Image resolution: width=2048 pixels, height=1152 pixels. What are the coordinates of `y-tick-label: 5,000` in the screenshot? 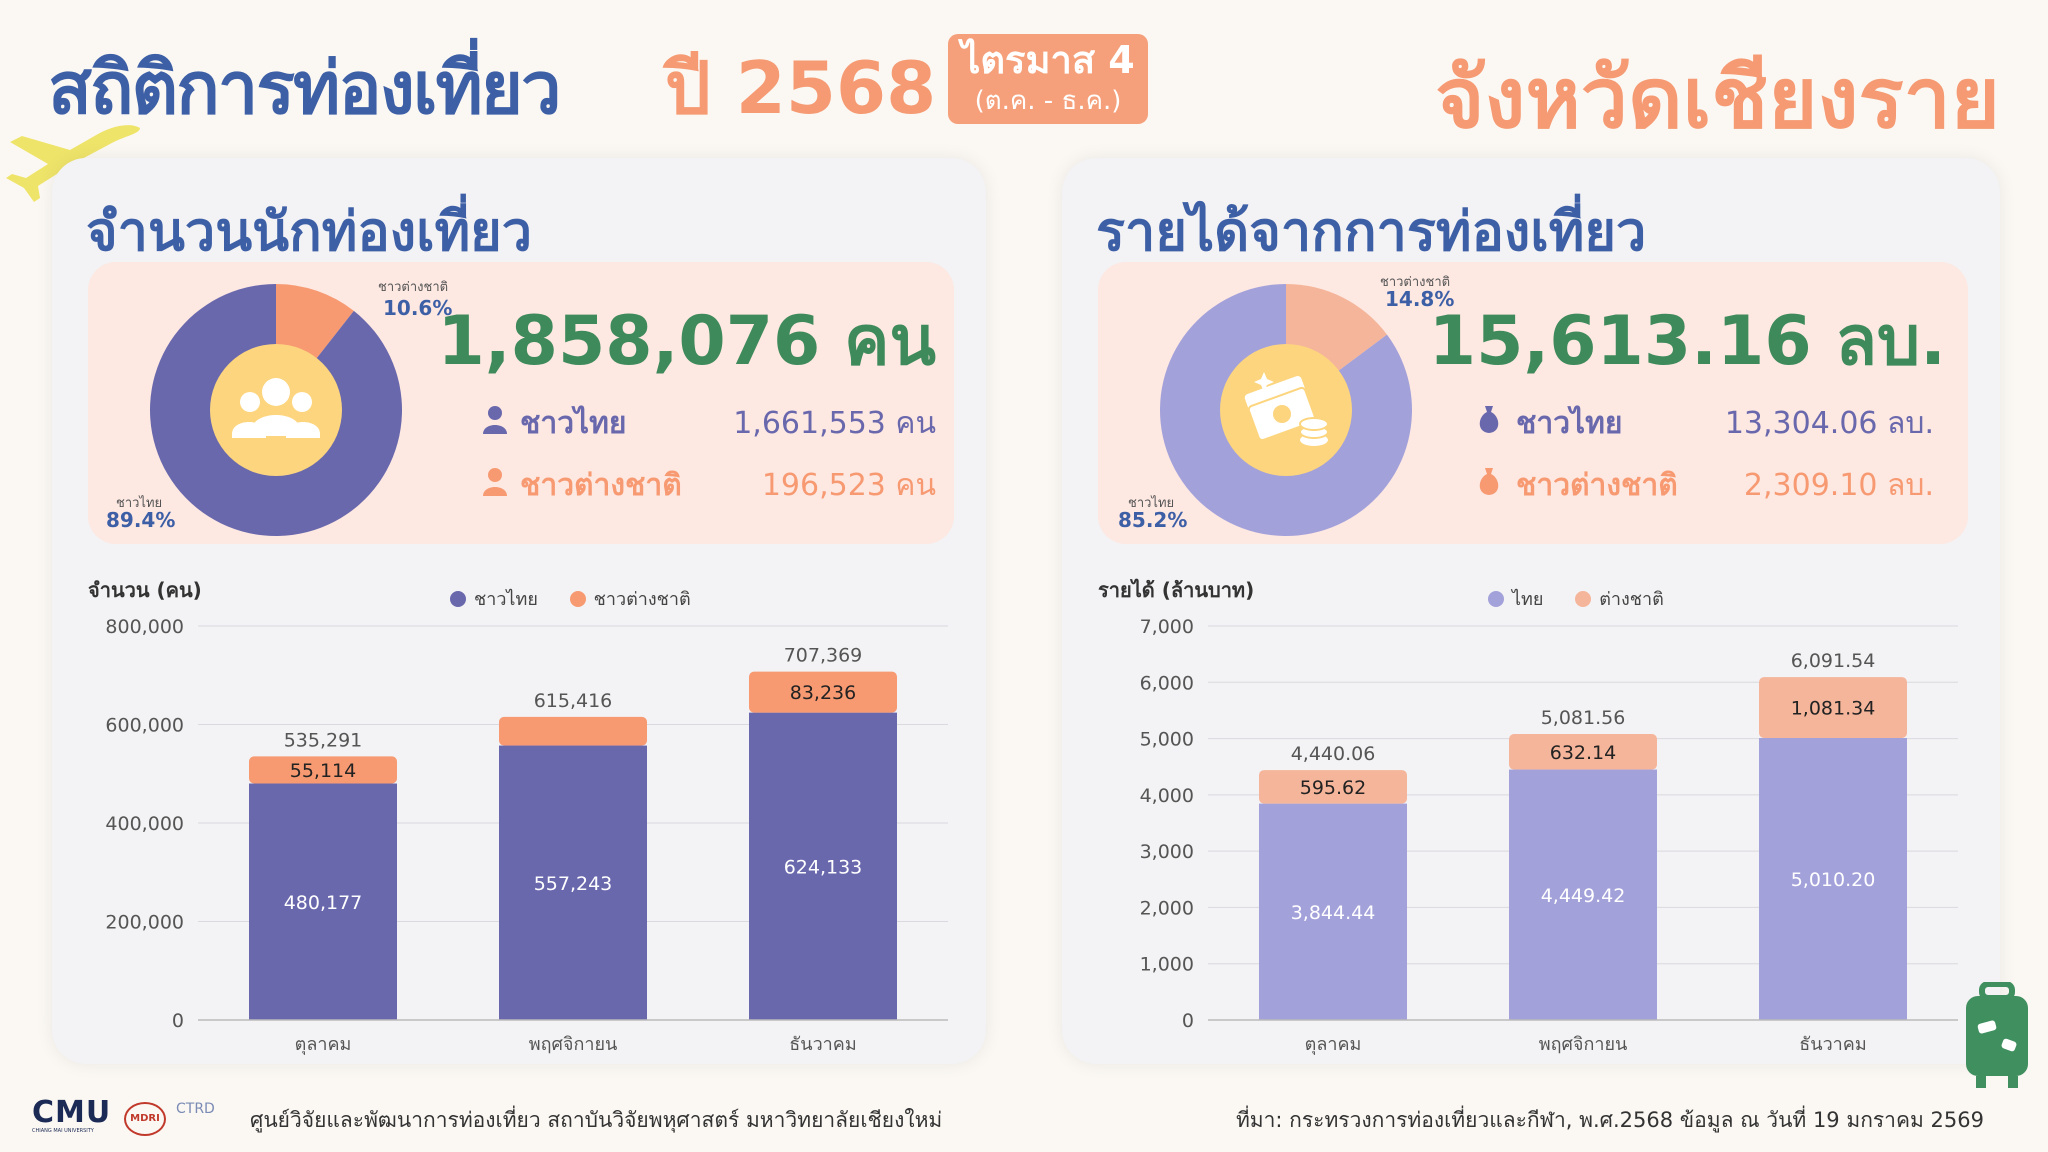 It's located at (1167, 740).